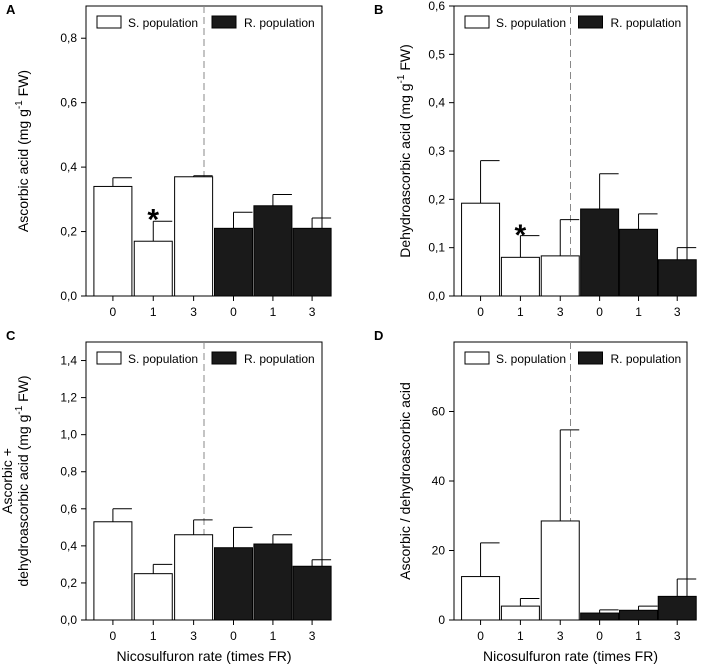 The height and width of the screenshot is (667, 708). What do you see at coordinates (436, 151) in the screenshot?
I see `y-tick-label: 0,3` at bounding box center [436, 151].